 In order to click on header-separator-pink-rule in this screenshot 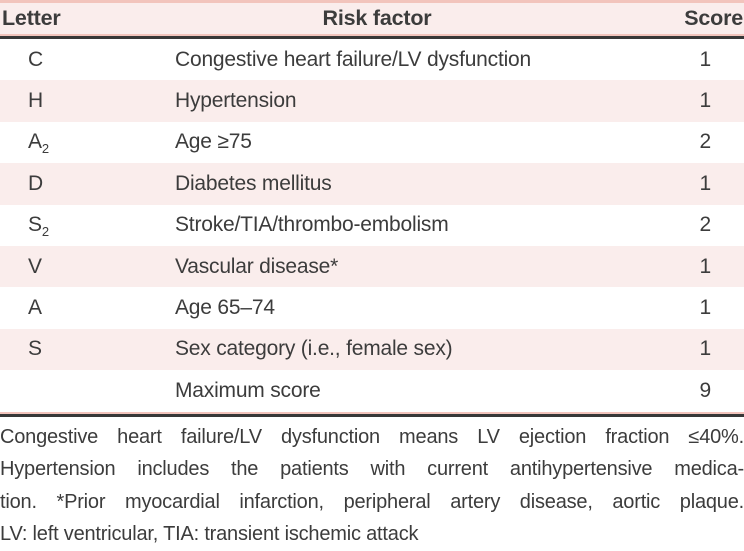, I will do `click(372, 35)`.